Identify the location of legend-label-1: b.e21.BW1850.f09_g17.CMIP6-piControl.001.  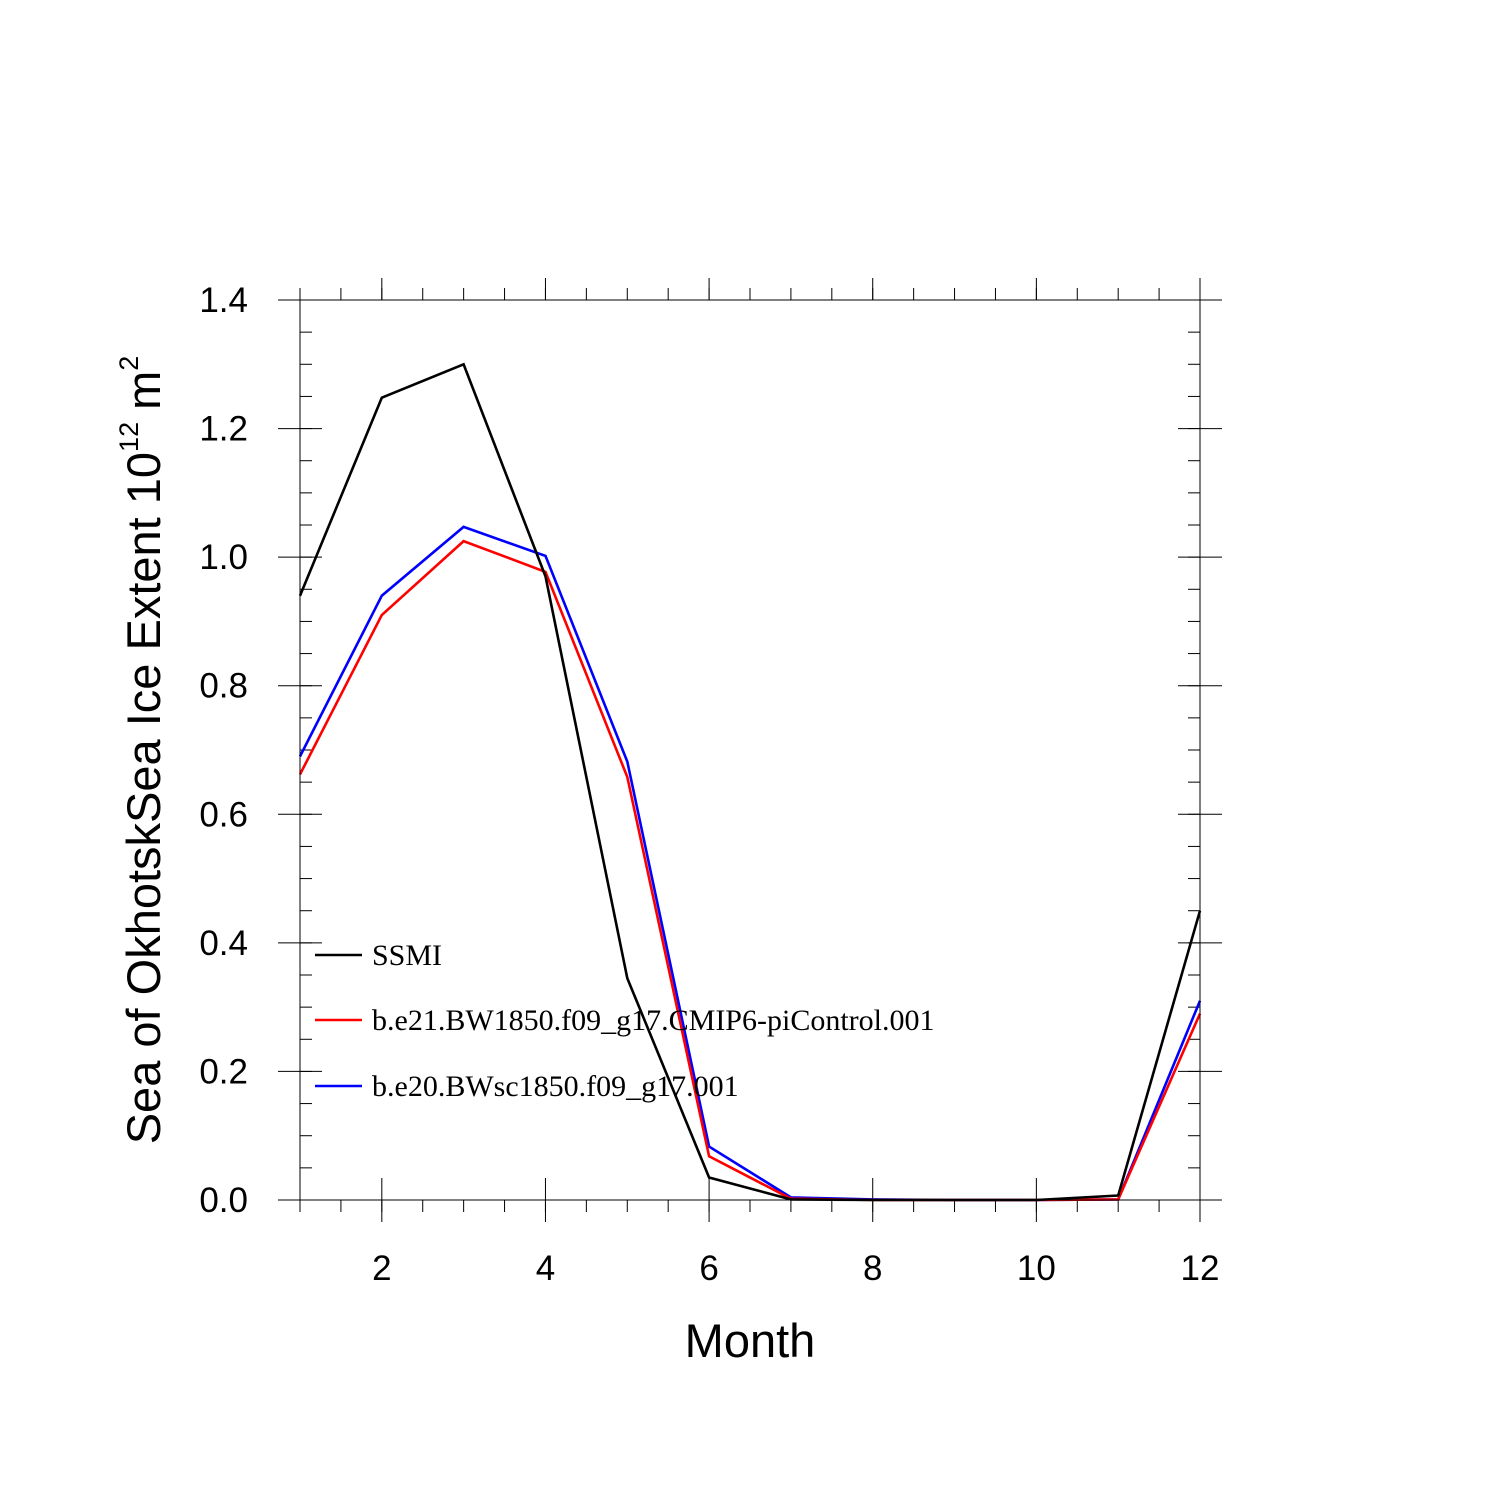
(653, 1020).